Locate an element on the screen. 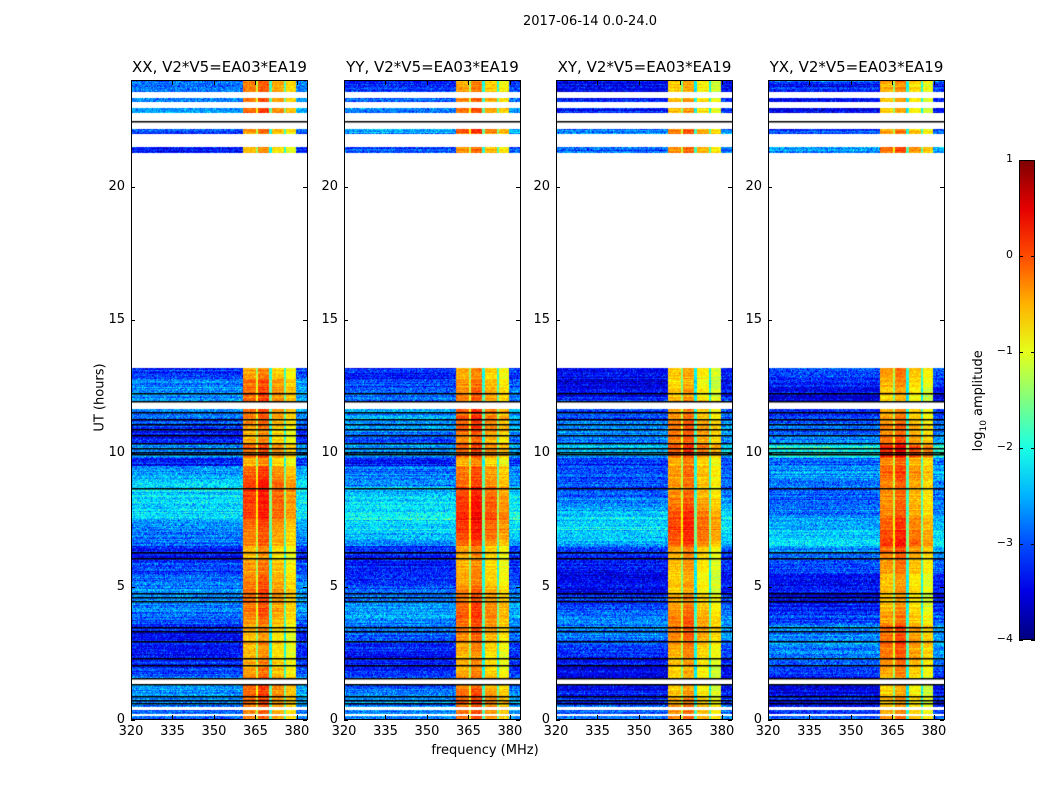 Image resolution: width=1050 pixels, height=800 pixels. panel-title: XX, V2*V5=EA03*EA19 is located at coordinates (219, 67).